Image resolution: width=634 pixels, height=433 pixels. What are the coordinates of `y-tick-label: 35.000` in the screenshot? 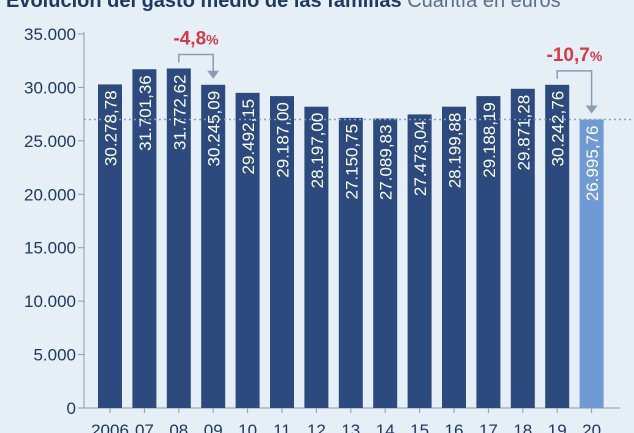 It's located at (50, 34).